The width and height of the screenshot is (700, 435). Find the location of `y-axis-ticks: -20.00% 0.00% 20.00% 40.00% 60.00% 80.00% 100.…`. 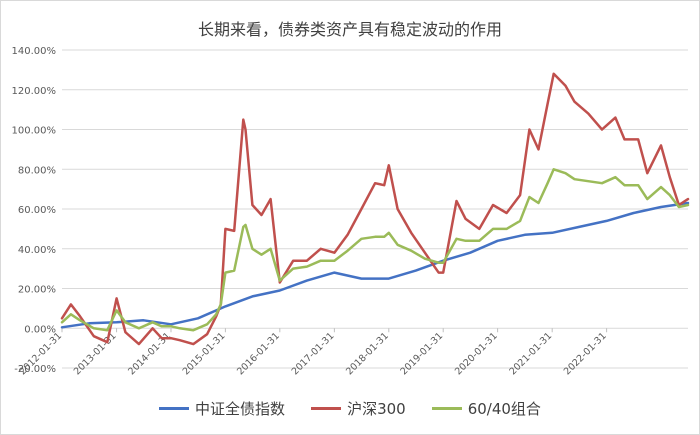

y-axis-ticks: -20.00% 0.00% 20.00% 40.00% 60.00% 80.00% 100.… is located at coordinates (34, 210).